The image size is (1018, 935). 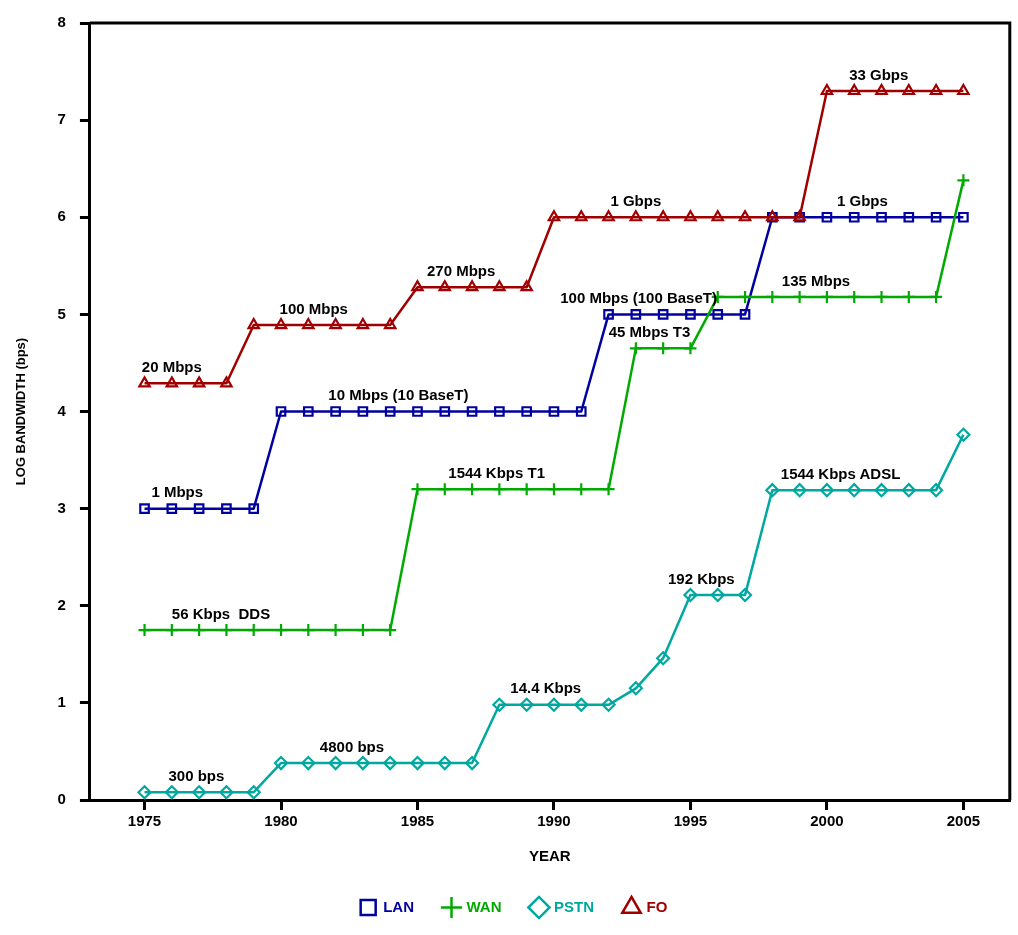 I want to click on annotation: 45 Mbps T3, so click(x=649, y=332).